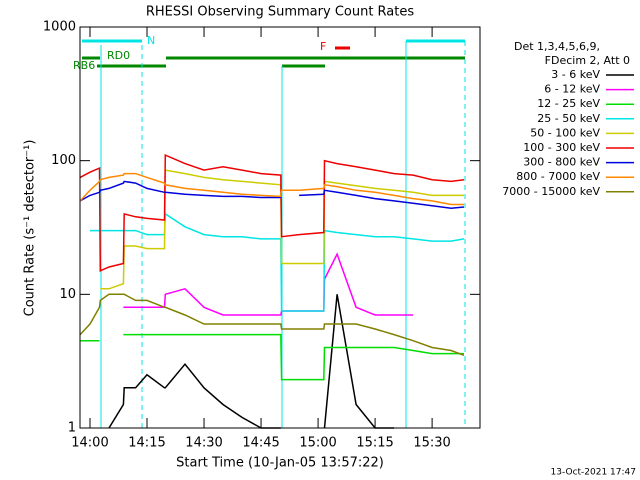  What do you see at coordinates (280, 463) in the screenshot?
I see `x-axis-label: Start Time (10-Jan-05 13:57:22)` at bounding box center [280, 463].